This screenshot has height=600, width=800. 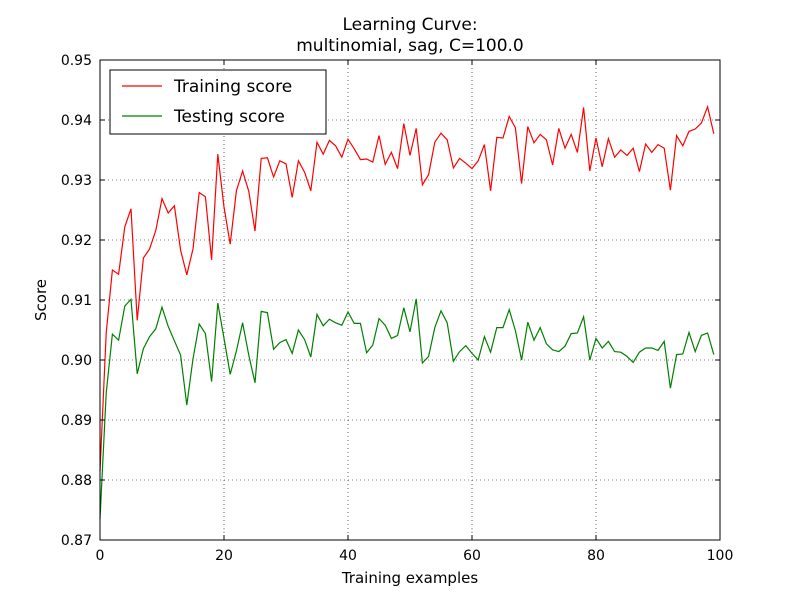 What do you see at coordinates (76, 481) in the screenshot?
I see `y-tick-label: 0.88` at bounding box center [76, 481].